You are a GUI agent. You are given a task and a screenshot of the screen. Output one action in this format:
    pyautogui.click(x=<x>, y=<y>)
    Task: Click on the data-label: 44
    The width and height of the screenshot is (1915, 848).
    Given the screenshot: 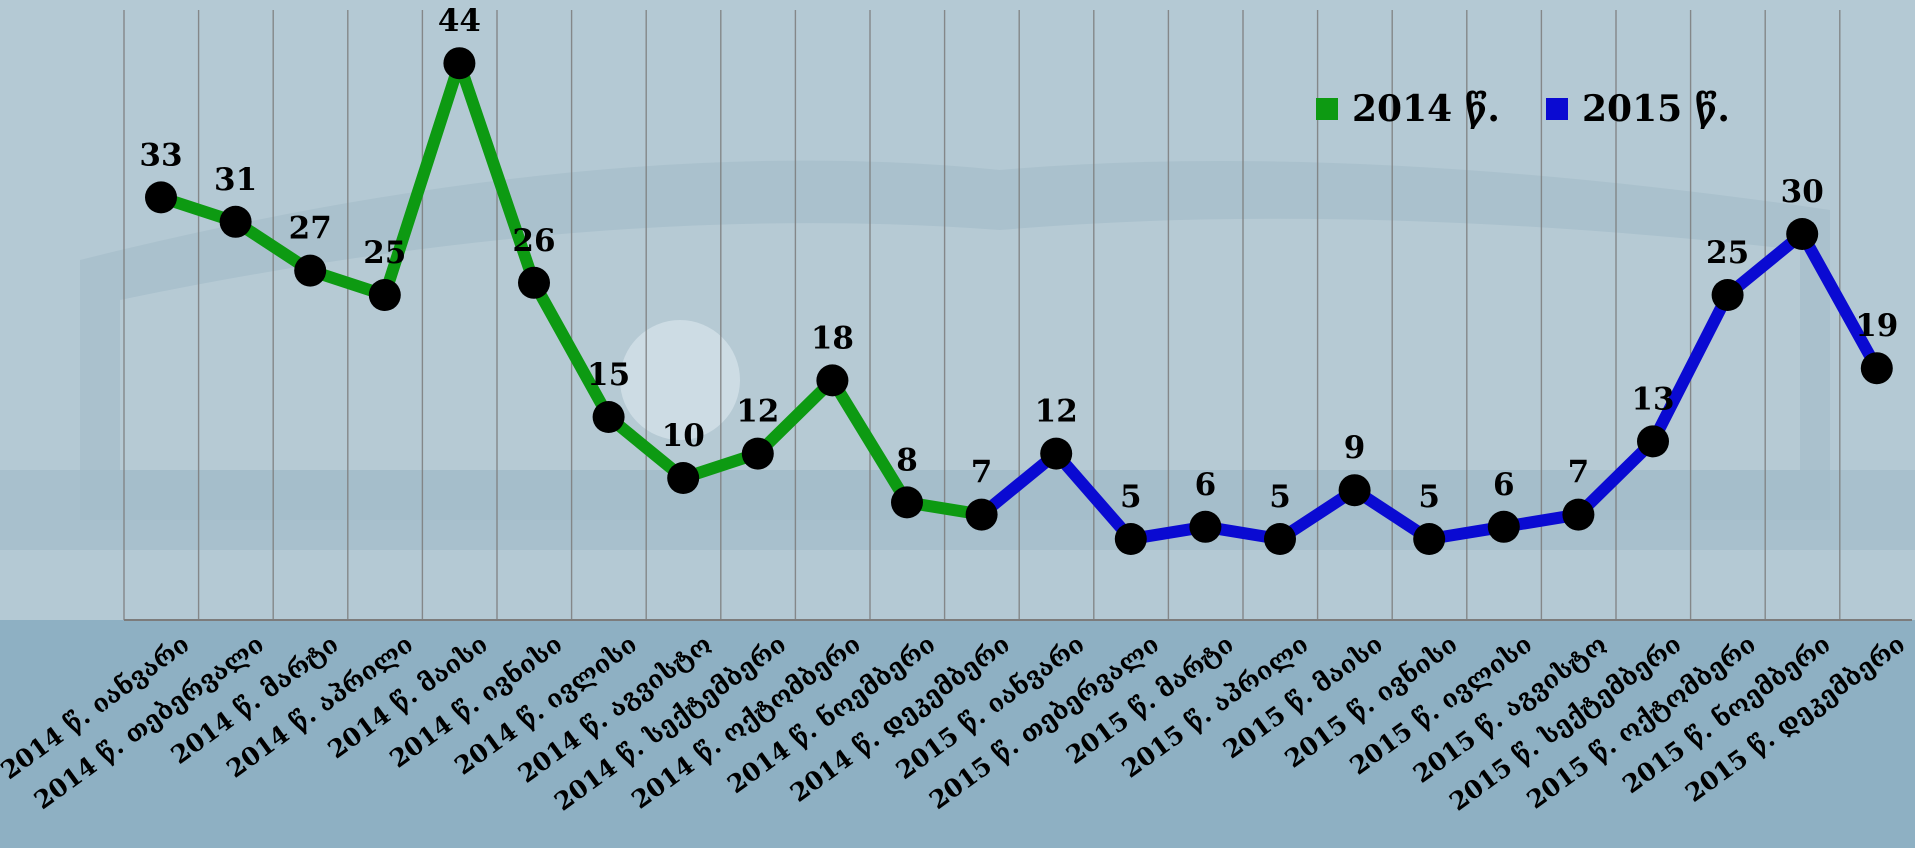 What is the action you would take?
    pyautogui.click(x=459, y=21)
    